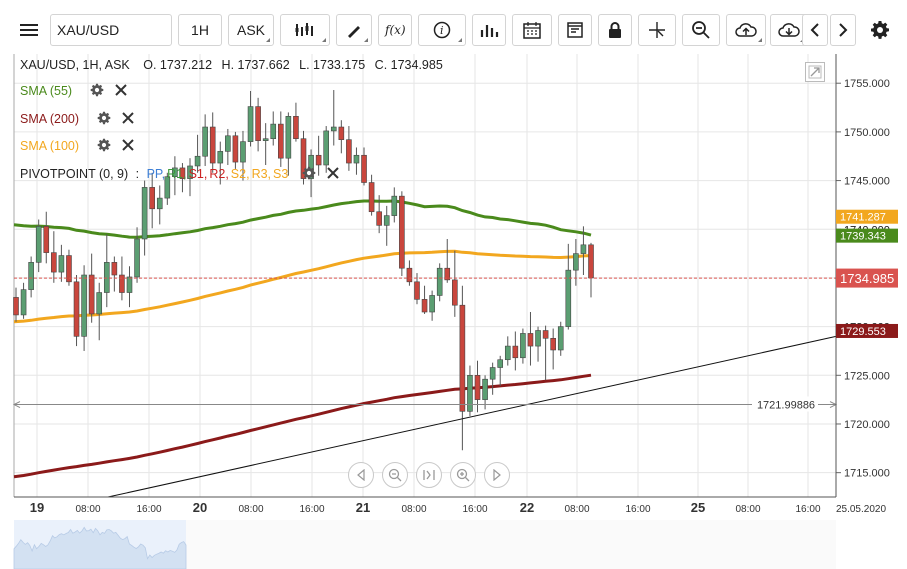 This screenshot has width=907, height=569. I want to click on function-icon: f(x), so click(395, 30).